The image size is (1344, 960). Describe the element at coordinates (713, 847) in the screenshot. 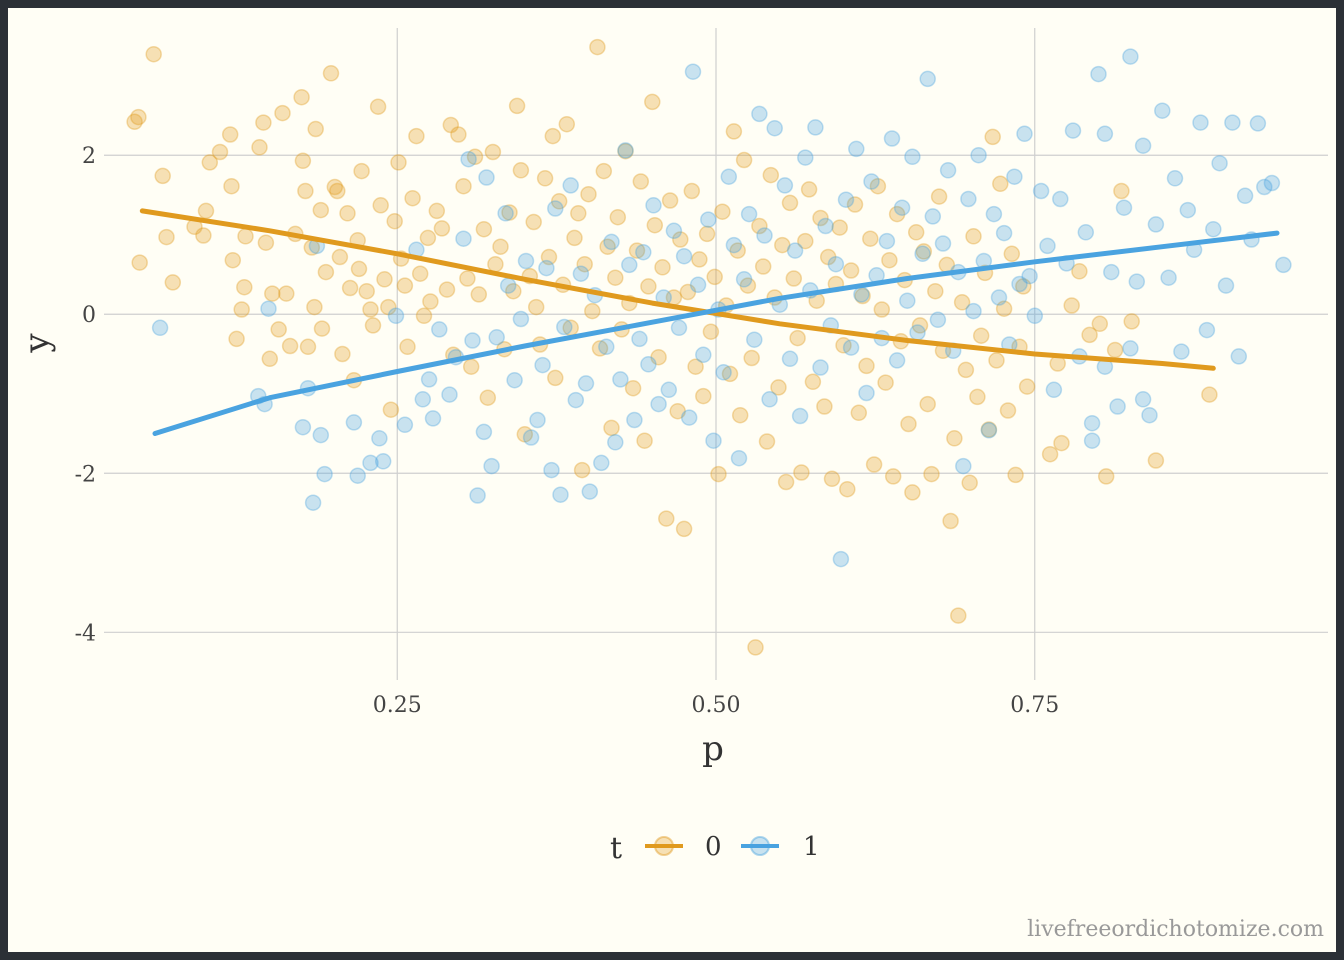

I see `legend-label-0: 0` at that location.